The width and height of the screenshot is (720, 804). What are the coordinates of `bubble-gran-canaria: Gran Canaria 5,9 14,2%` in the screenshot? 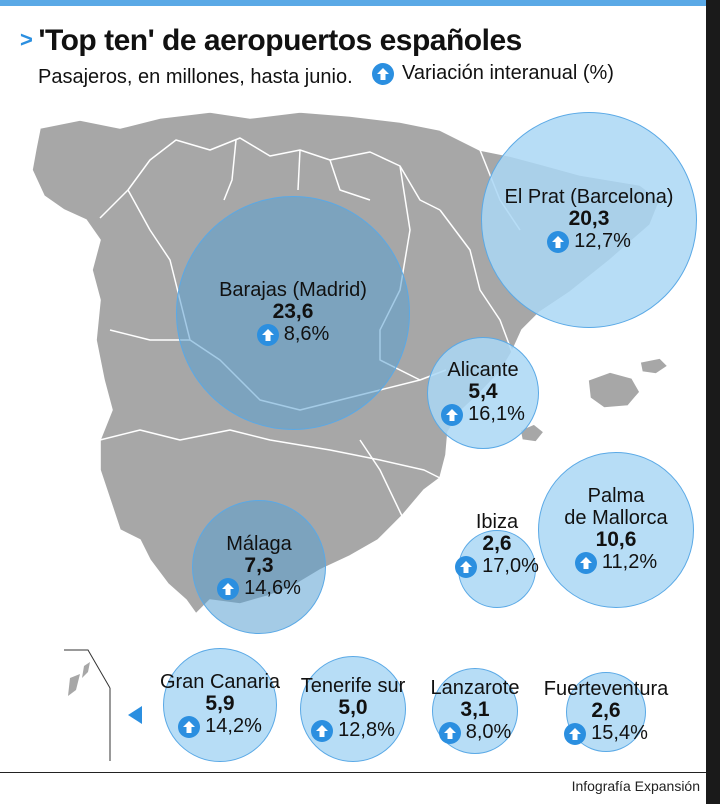 It's located at (220, 705).